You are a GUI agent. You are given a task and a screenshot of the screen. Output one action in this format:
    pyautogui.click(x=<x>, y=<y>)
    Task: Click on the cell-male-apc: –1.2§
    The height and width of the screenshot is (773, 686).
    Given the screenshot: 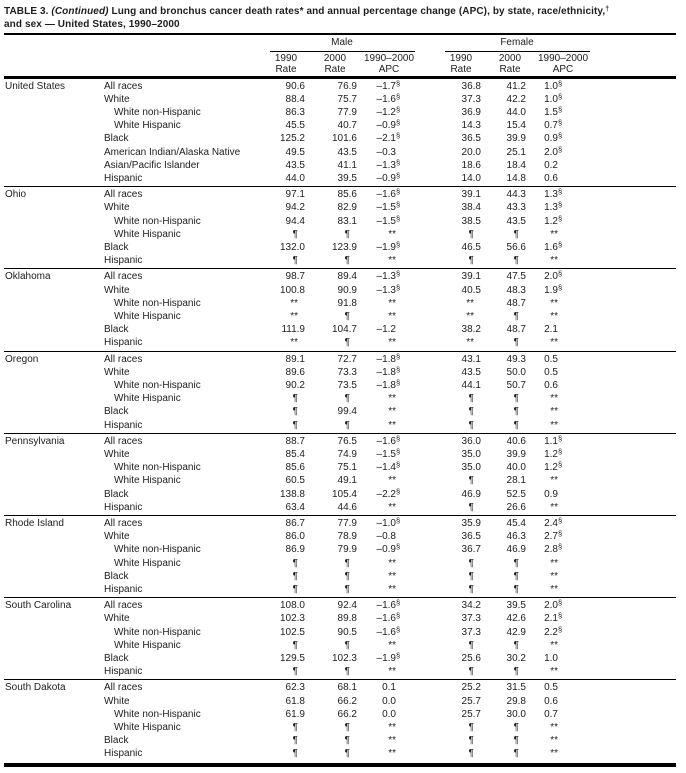 What is the action you would take?
    pyautogui.click(x=388, y=111)
    